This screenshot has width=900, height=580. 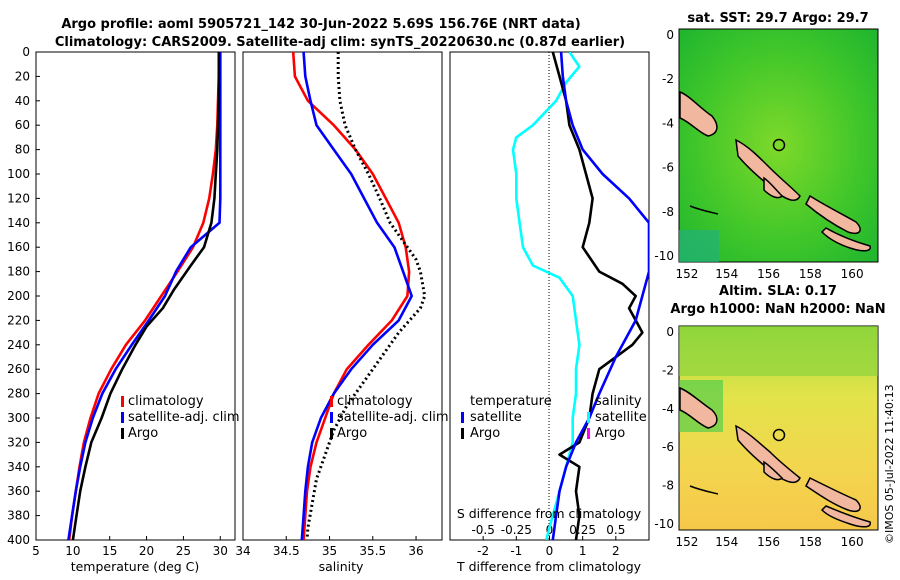 What do you see at coordinates (26, 52) in the screenshot?
I see `depth-tick-label: 0` at bounding box center [26, 52].